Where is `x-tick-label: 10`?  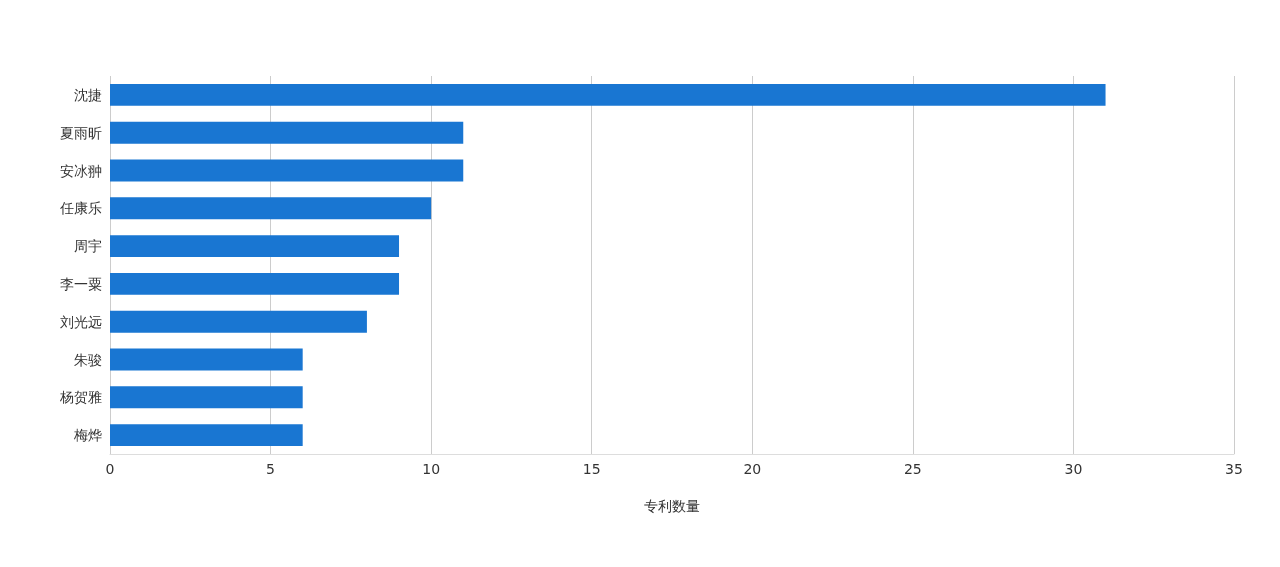 x-tick-label: 10 is located at coordinates (431, 469).